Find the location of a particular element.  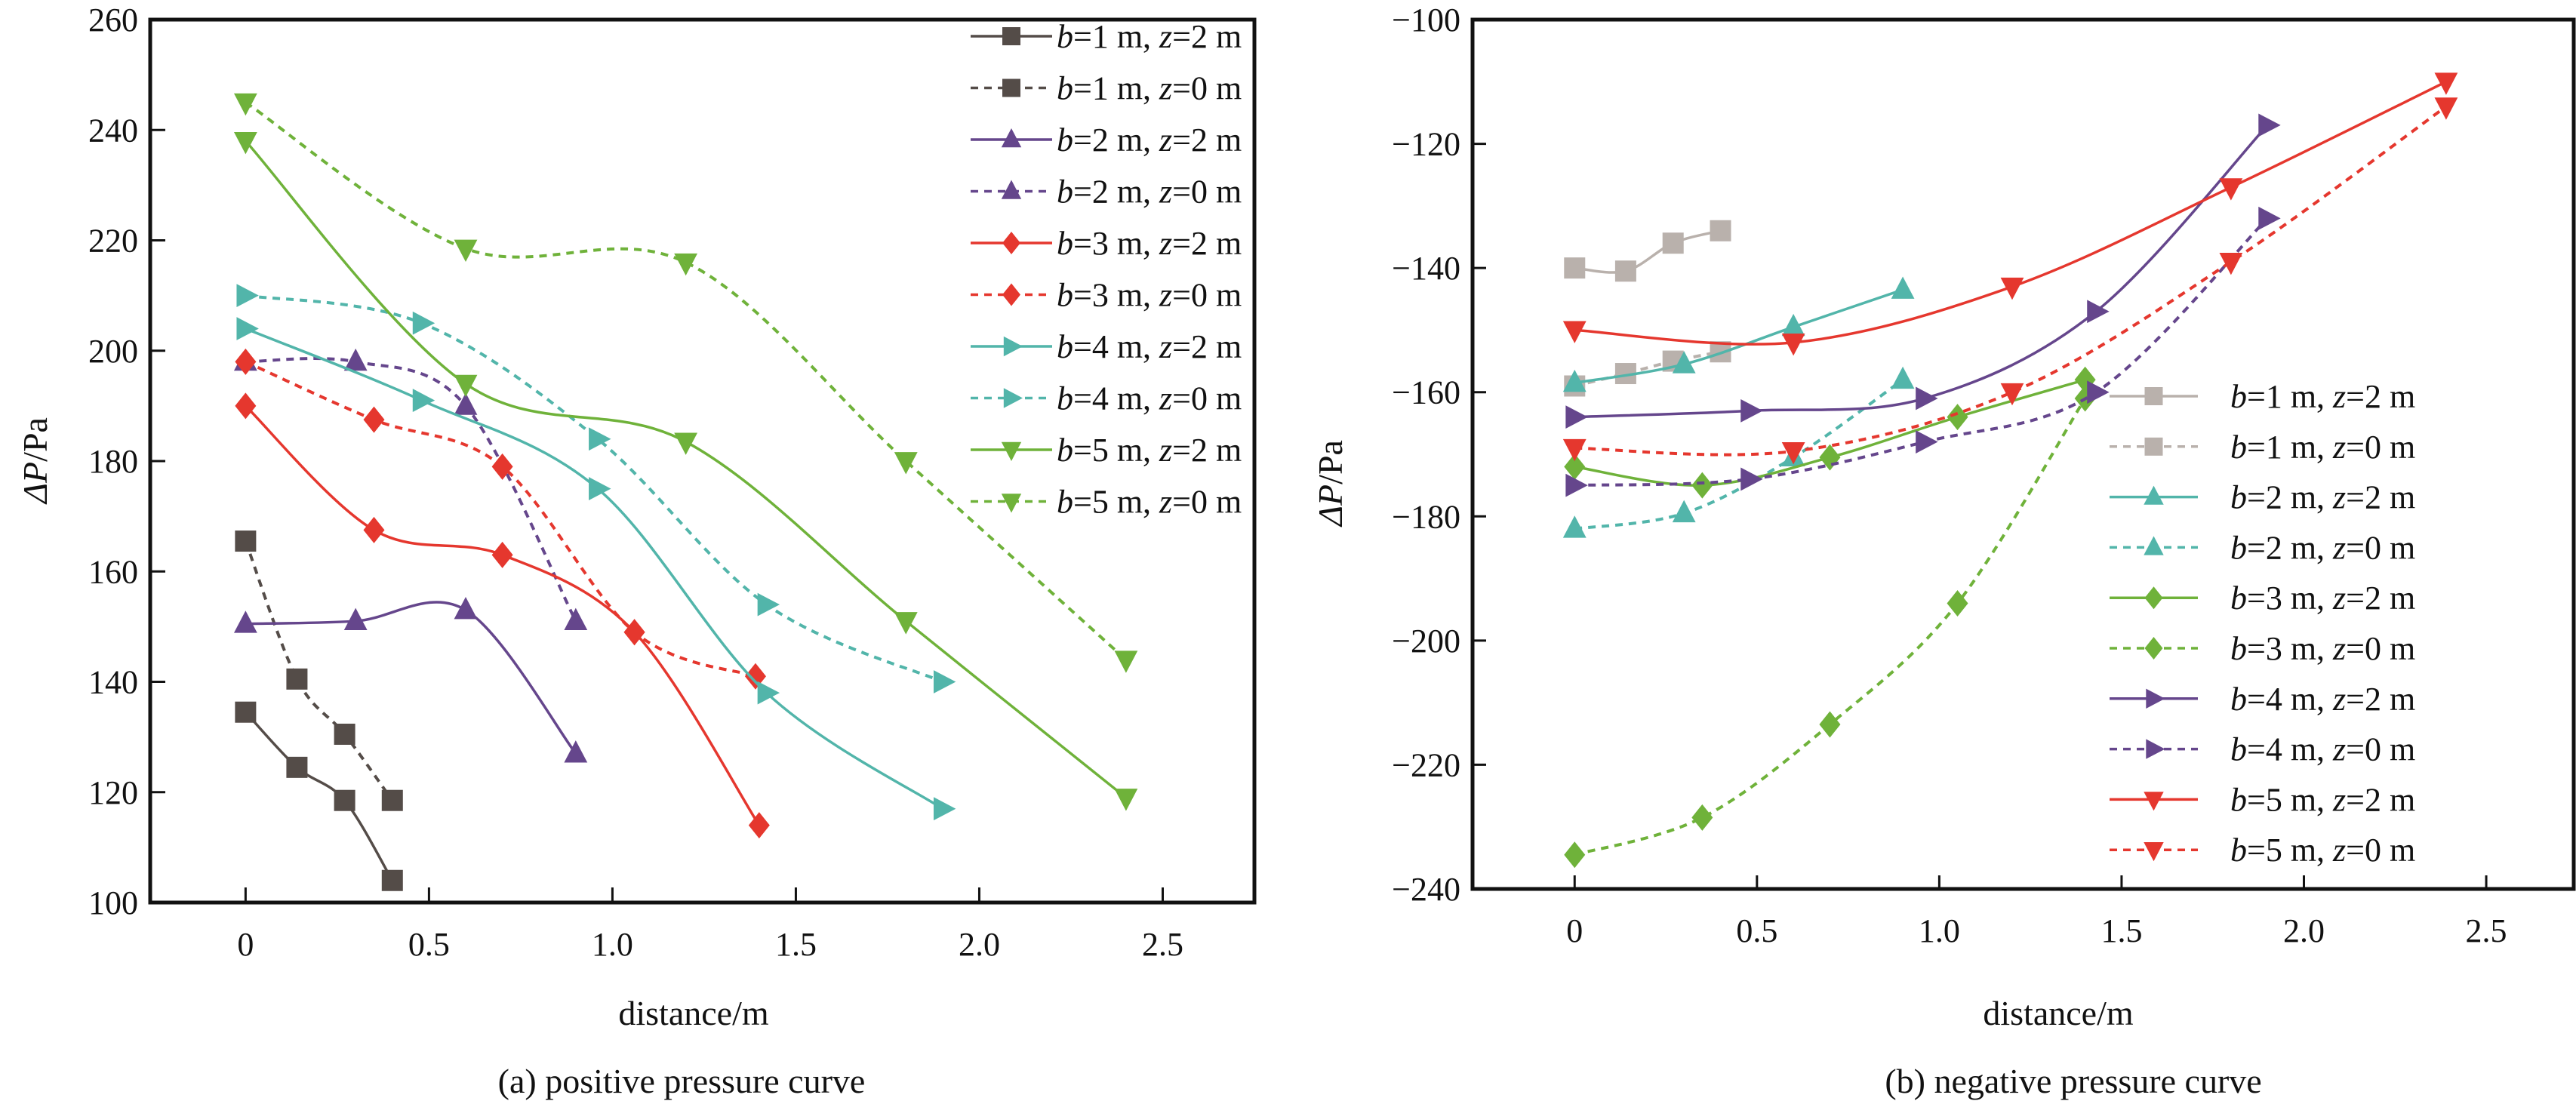

legend-item: b=4 m, z=0 m is located at coordinates (2262, 749).